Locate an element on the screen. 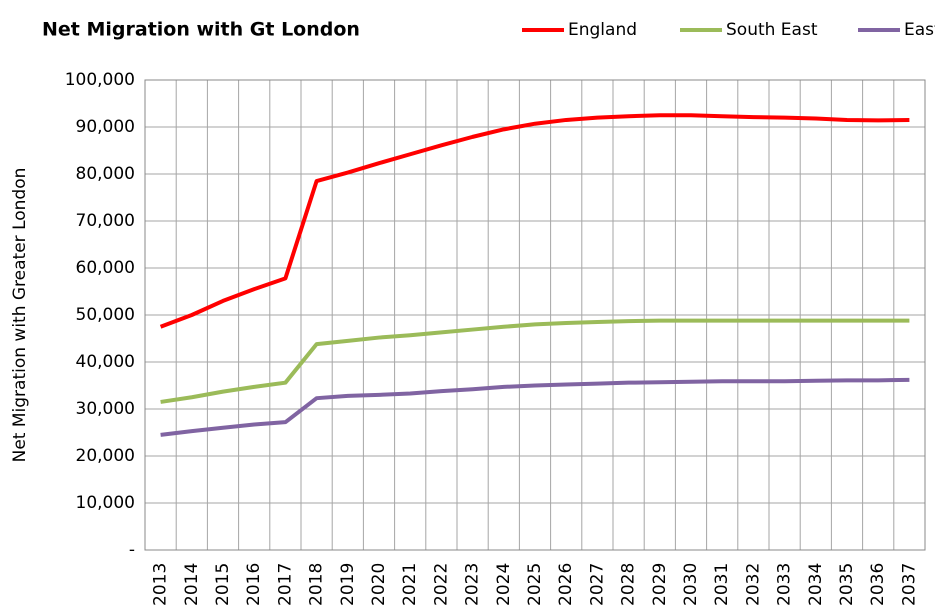 The image size is (935, 613). y-tick-label: 90,000 is located at coordinates (105, 127).